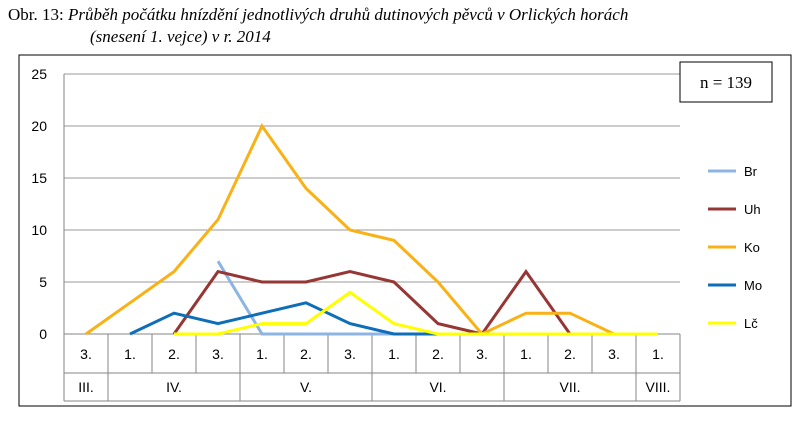 This screenshot has height=429, width=800. I want to click on series-line-Mo, so click(283, 318).